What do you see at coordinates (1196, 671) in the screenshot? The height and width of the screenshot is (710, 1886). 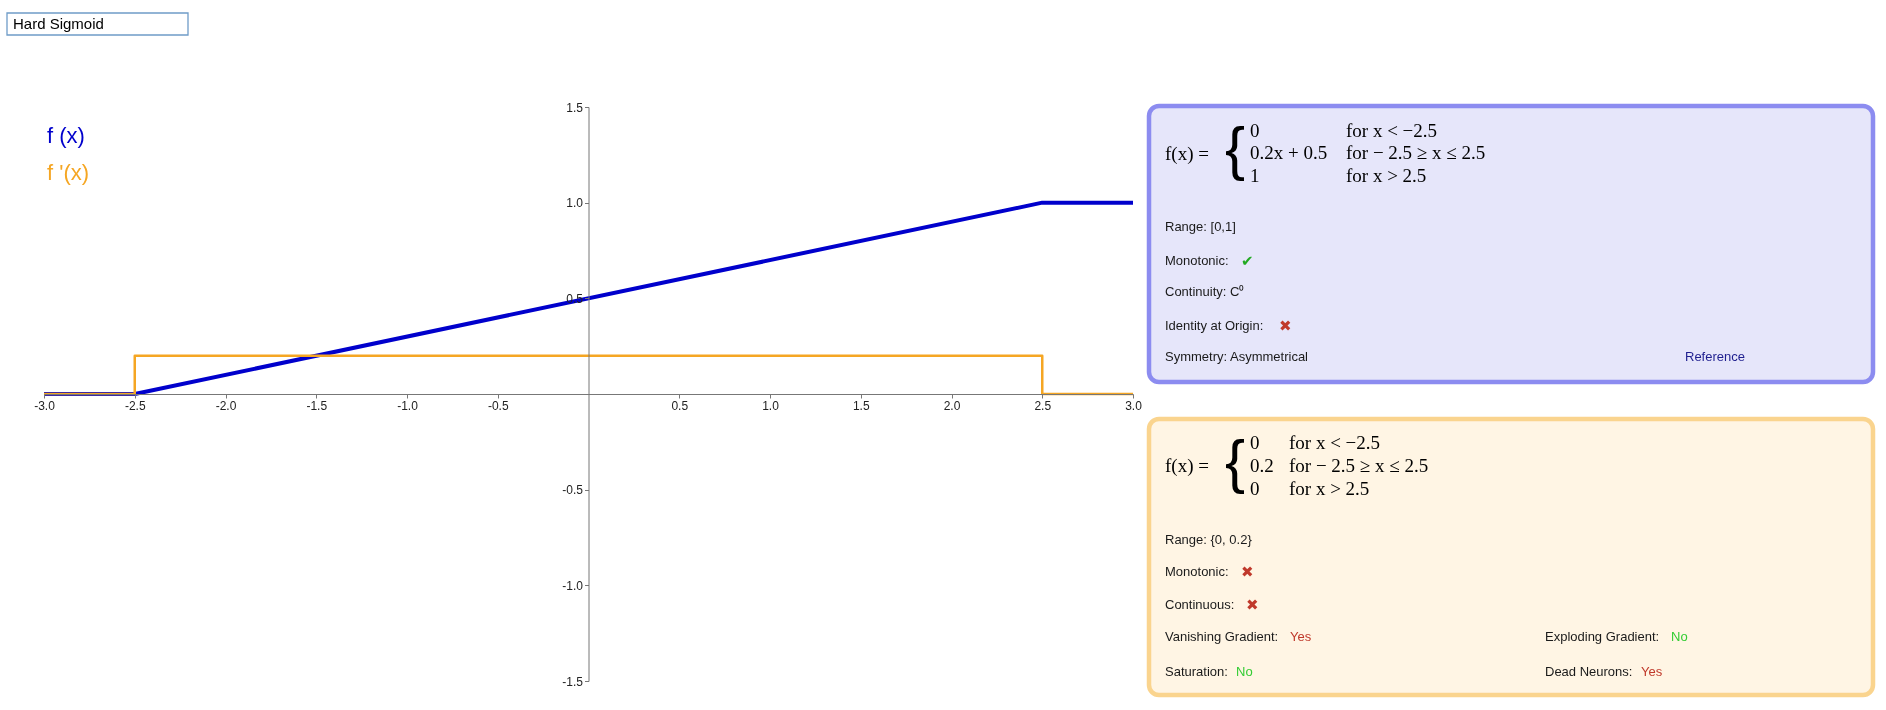 I see `text: Saturation:` at bounding box center [1196, 671].